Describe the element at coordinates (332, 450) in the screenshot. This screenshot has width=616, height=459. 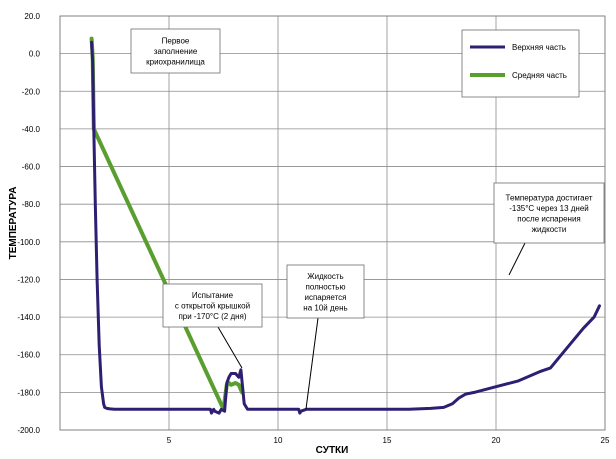
I see `x-axis-title: СУТКИ` at that location.